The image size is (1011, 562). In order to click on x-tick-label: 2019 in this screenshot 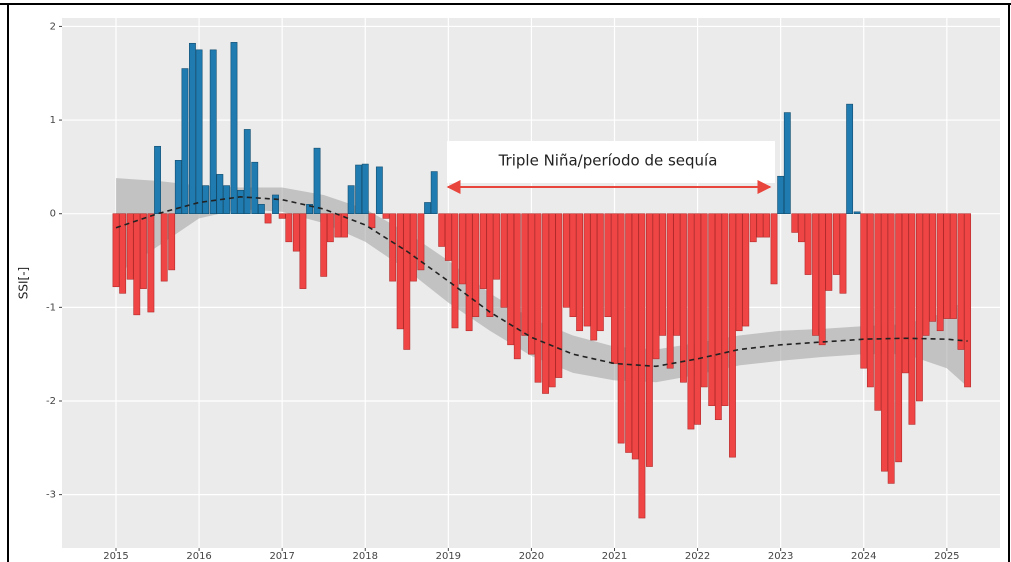, I will do `click(448, 556)`.